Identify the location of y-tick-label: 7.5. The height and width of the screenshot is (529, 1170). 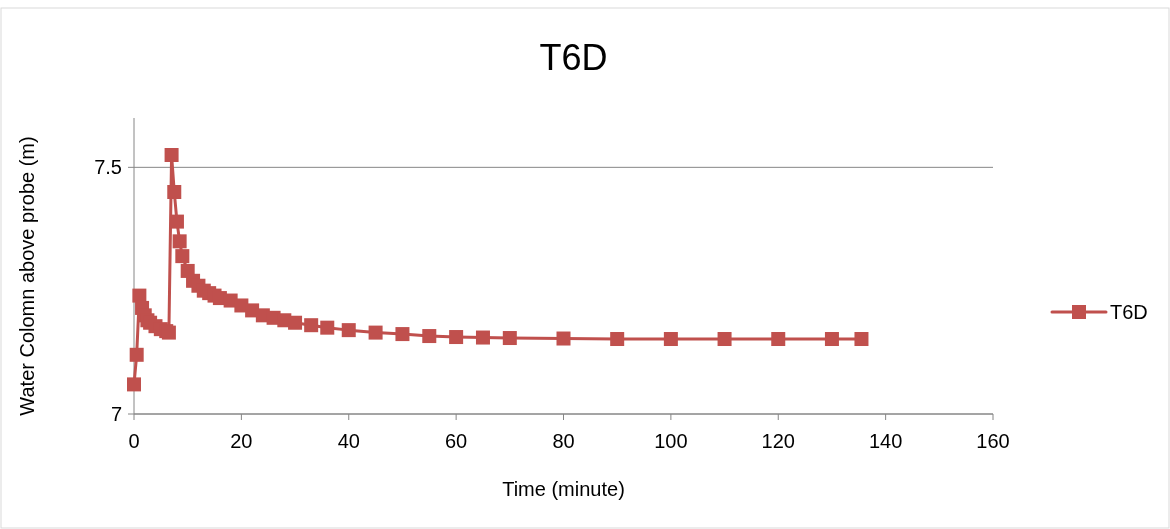
(108, 167).